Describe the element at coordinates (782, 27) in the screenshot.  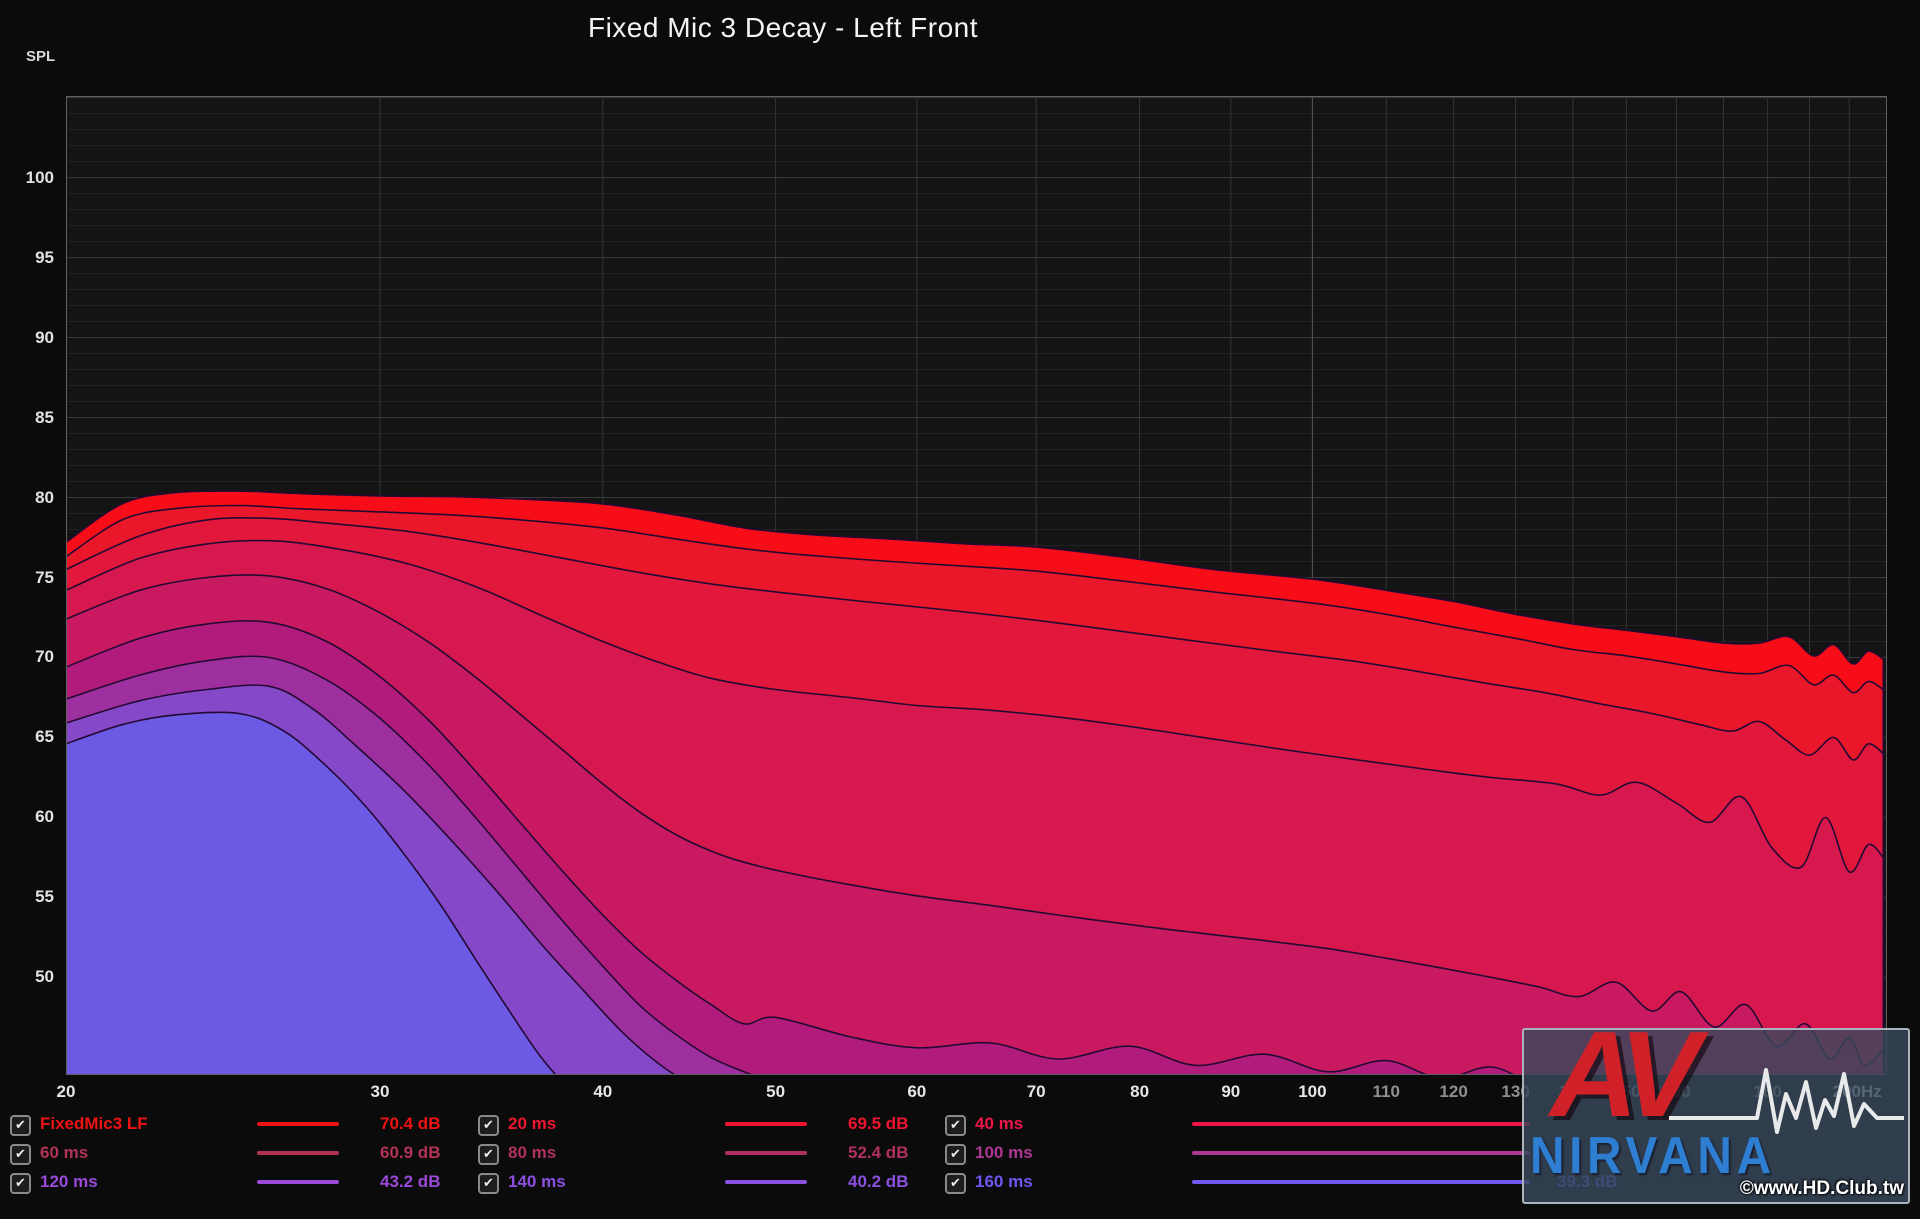
I see `page-title: Fixed Mic 3 Decay - Left Front` at that location.